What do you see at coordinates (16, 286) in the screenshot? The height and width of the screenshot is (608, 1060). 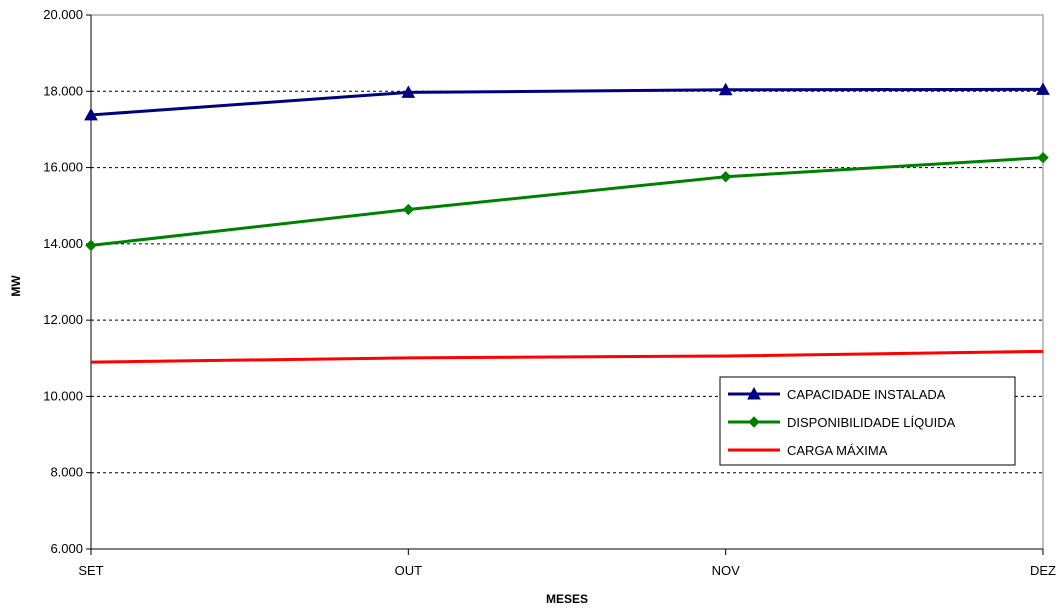 I see `y-axis-title: MW` at bounding box center [16, 286].